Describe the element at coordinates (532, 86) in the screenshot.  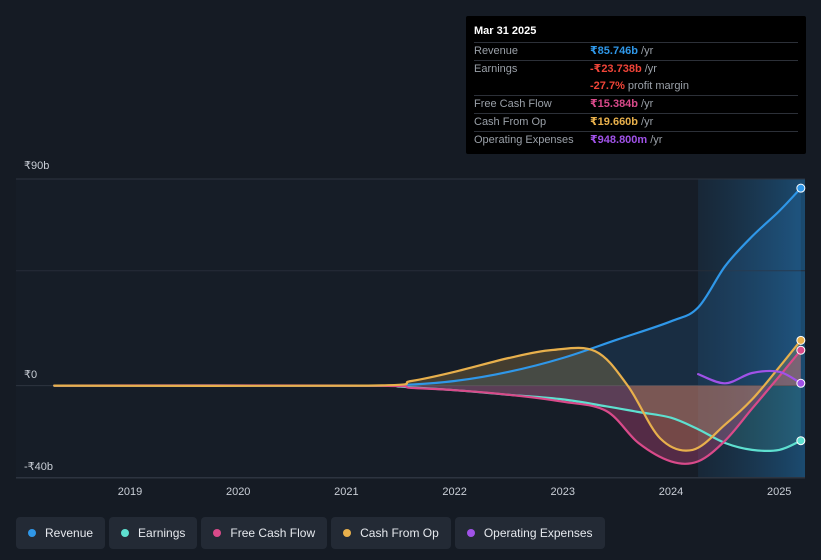
I see `tooltip-row-label` at that location.